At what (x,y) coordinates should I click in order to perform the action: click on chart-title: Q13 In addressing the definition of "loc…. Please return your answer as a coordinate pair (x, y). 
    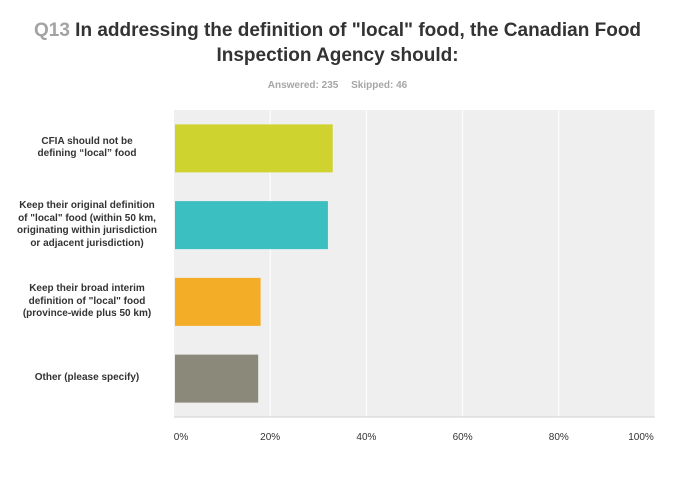
    Looking at the image, I should click on (337, 43).